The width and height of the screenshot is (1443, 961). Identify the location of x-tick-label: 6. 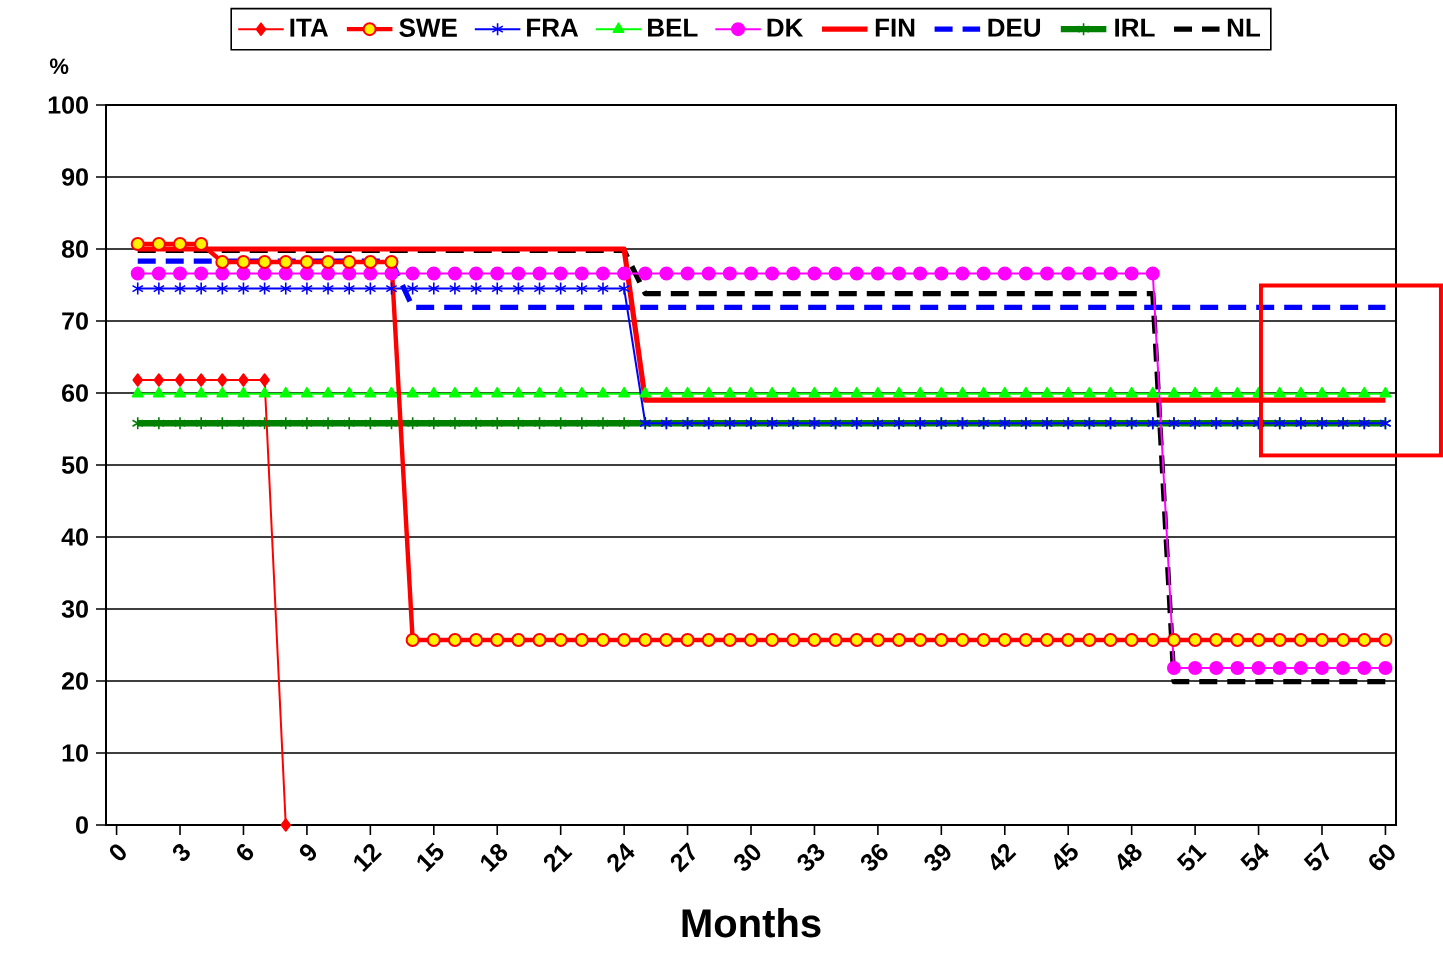
(245, 852).